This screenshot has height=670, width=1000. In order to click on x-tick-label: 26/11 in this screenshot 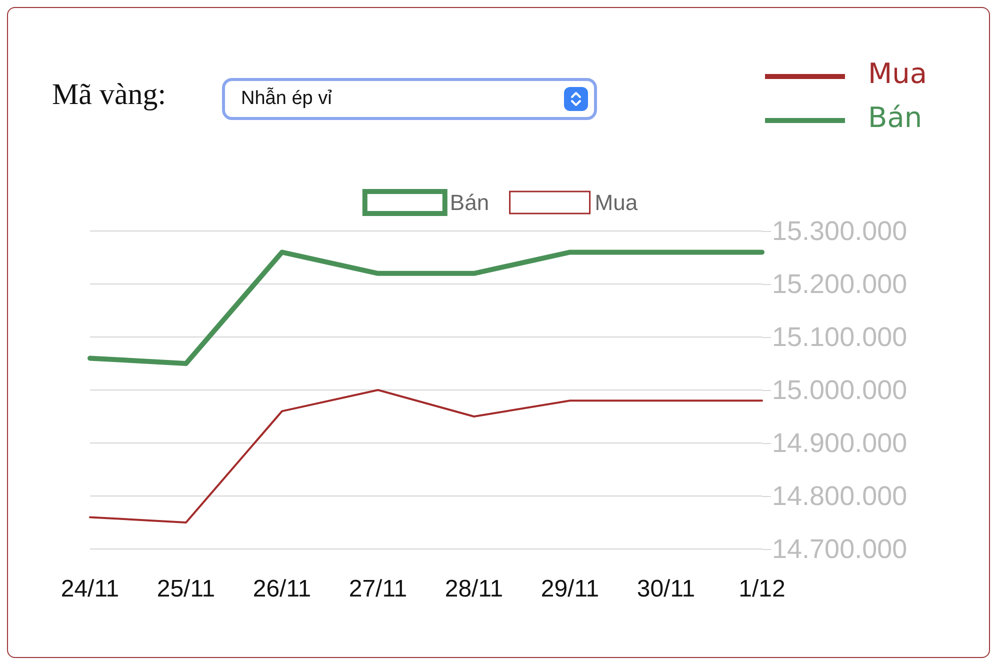, I will do `click(282, 589)`.